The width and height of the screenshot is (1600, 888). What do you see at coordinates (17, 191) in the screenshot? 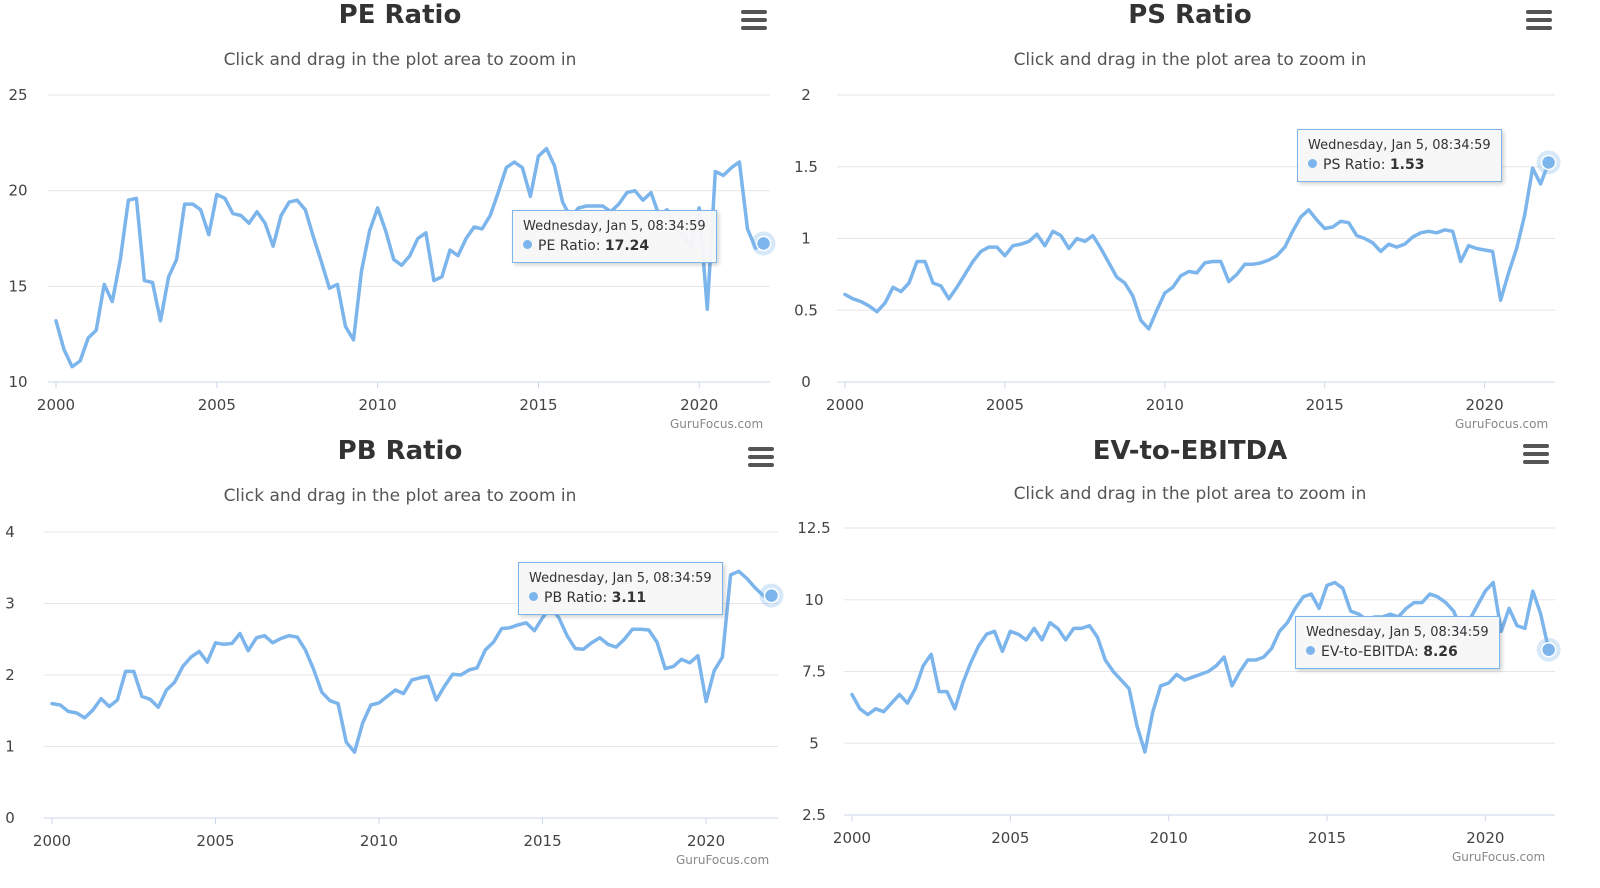
I see `y-tick-label: 20` at bounding box center [17, 191].